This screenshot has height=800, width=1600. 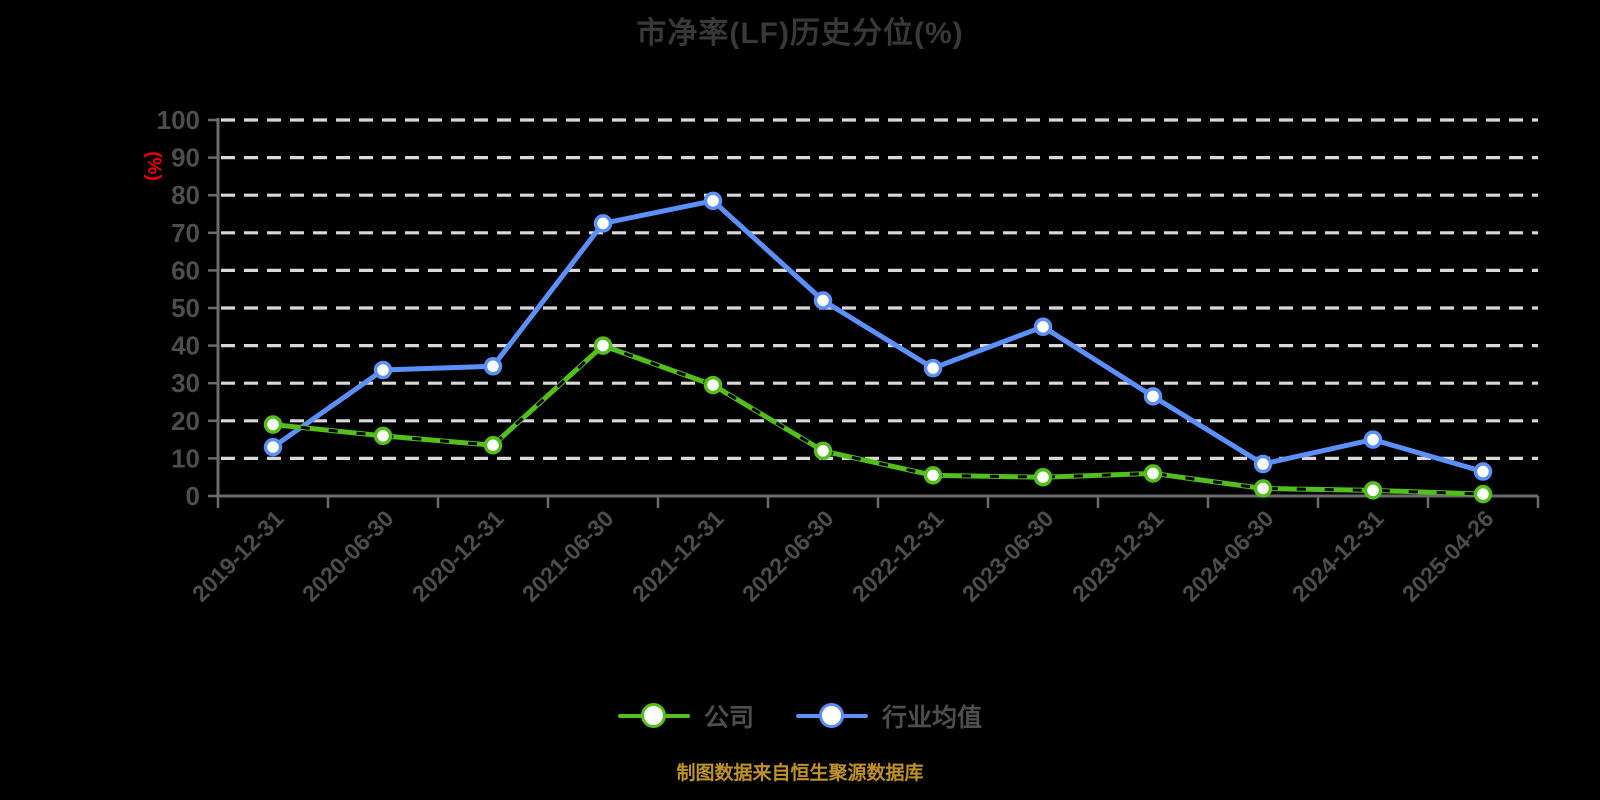 I want to click on industry-average-legend-dot, so click(x=831, y=715).